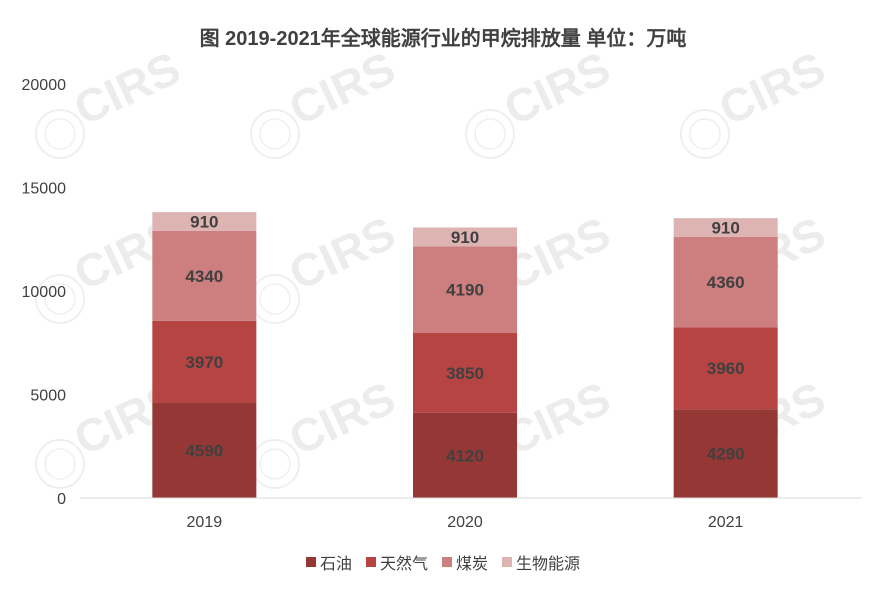 Image resolution: width=886 pixels, height=591 pixels. I want to click on data-label: 4360, so click(726, 282).